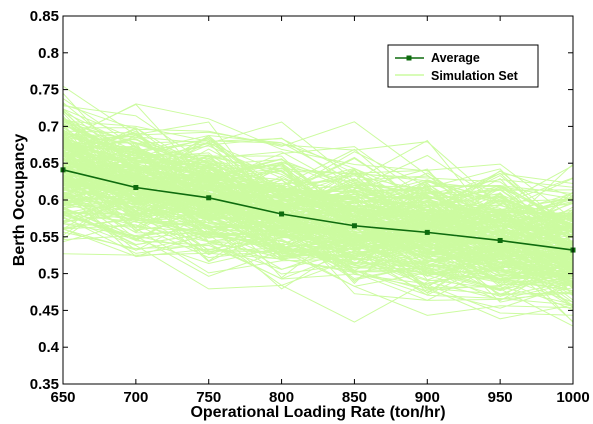 The height and width of the screenshot is (424, 593). I want to click on y-tick-label: 0.5, so click(48, 274).